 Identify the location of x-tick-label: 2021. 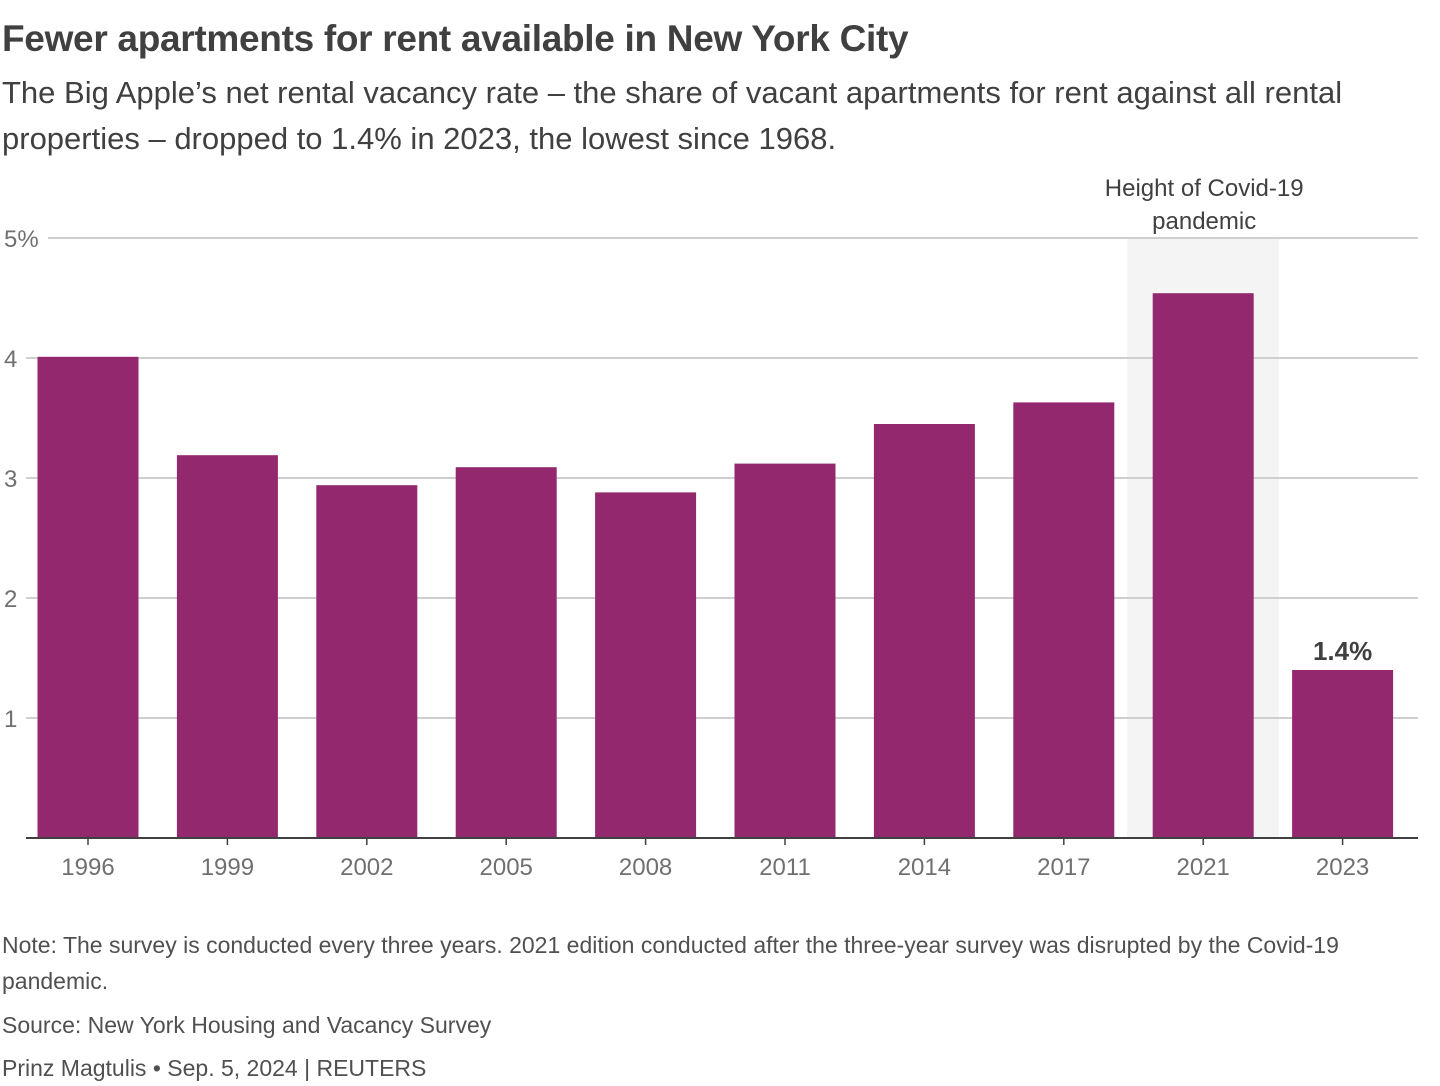
(1203, 867).